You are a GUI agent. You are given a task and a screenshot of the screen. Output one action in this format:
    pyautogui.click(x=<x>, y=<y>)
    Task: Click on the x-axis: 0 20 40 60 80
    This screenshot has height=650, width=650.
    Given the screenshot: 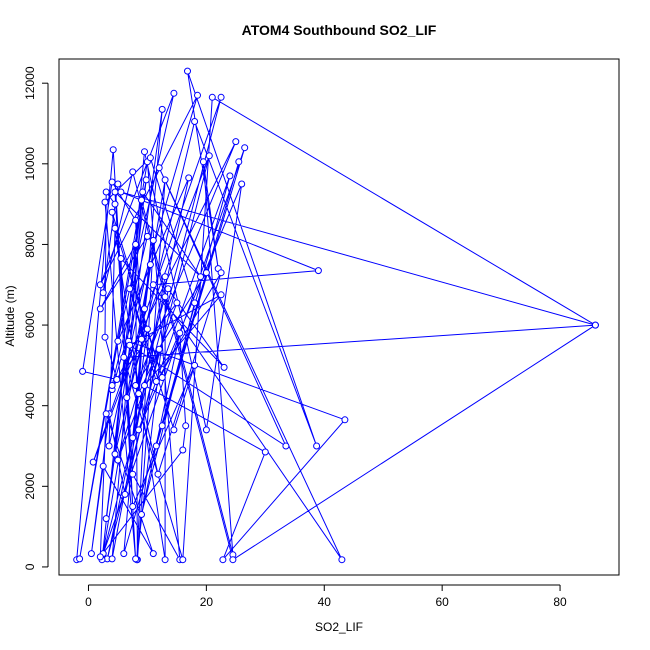 What is the action you would take?
    pyautogui.click(x=326, y=596)
    